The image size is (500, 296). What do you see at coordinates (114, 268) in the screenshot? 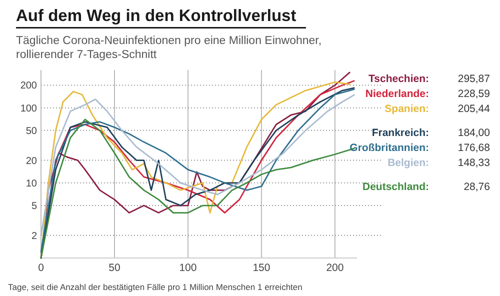
I see `x-tick-label: 50` at bounding box center [114, 268].